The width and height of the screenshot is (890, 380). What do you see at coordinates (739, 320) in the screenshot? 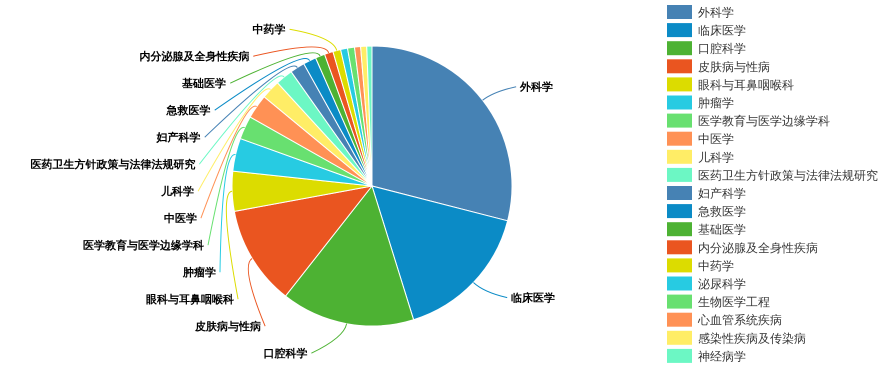
I see `legend-label: 心血管系统疾病` at bounding box center [739, 320].